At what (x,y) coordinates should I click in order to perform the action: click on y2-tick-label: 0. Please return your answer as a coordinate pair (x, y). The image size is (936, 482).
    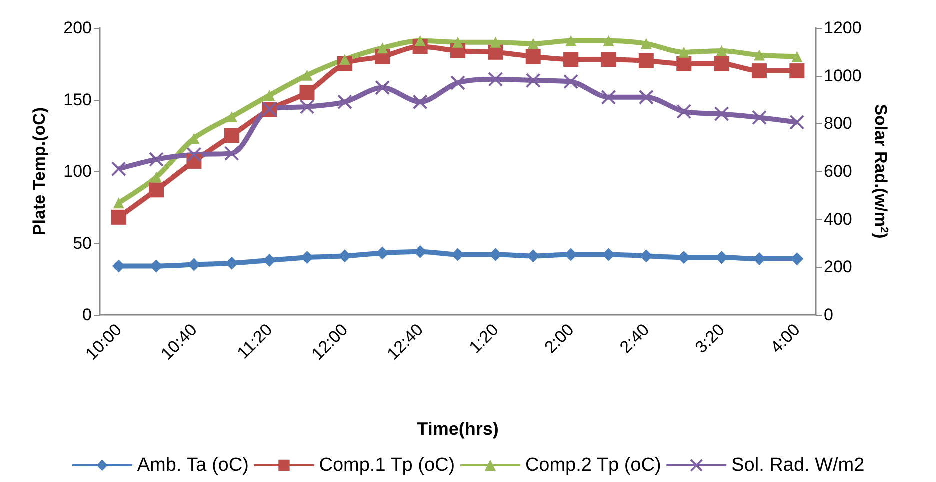
    Looking at the image, I should click on (829, 315).